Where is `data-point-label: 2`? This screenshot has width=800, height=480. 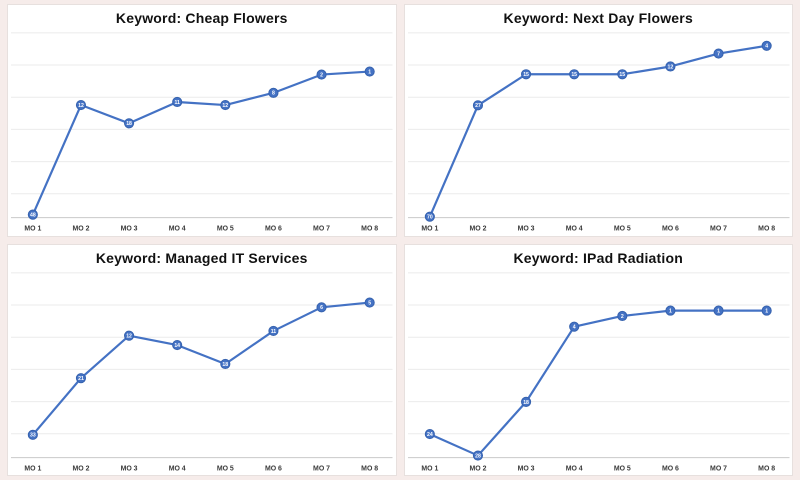
data-point-label: 2 is located at coordinates (621, 316).